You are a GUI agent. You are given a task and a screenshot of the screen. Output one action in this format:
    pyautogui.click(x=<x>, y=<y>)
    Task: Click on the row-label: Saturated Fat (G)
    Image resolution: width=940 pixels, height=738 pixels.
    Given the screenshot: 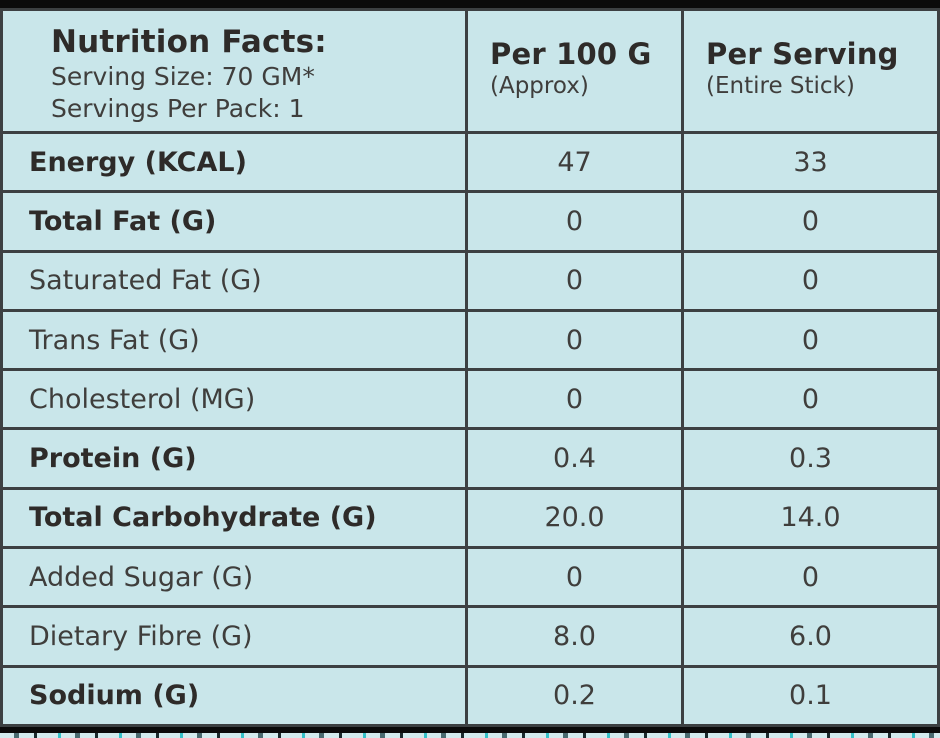 What is the action you would take?
    pyautogui.click(x=145, y=281)
    